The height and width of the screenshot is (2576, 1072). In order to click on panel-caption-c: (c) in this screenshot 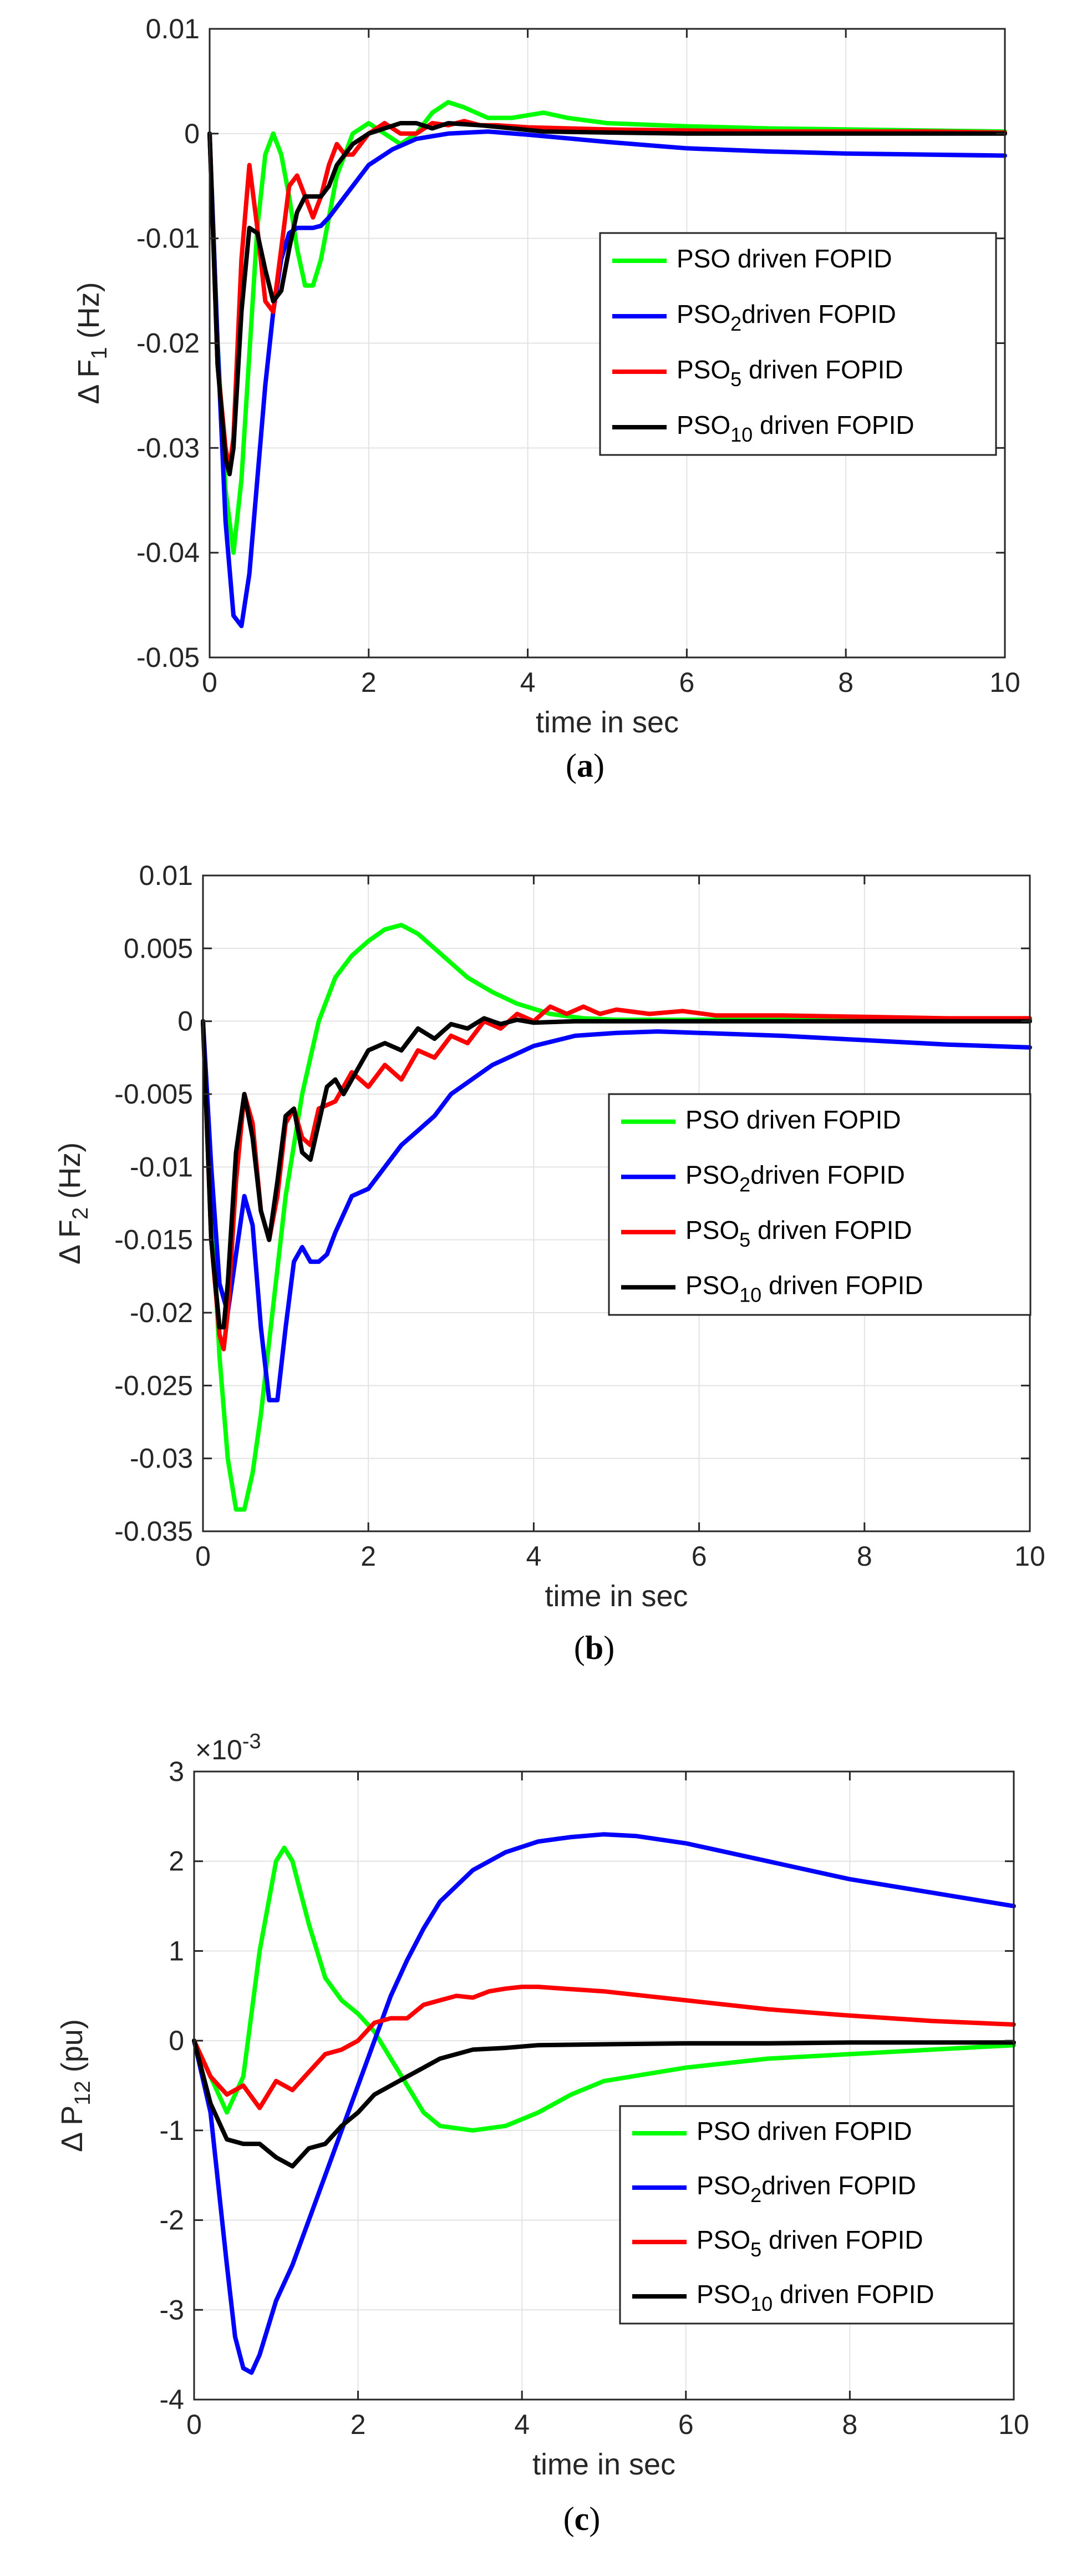, I will do `click(582, 2519)`.